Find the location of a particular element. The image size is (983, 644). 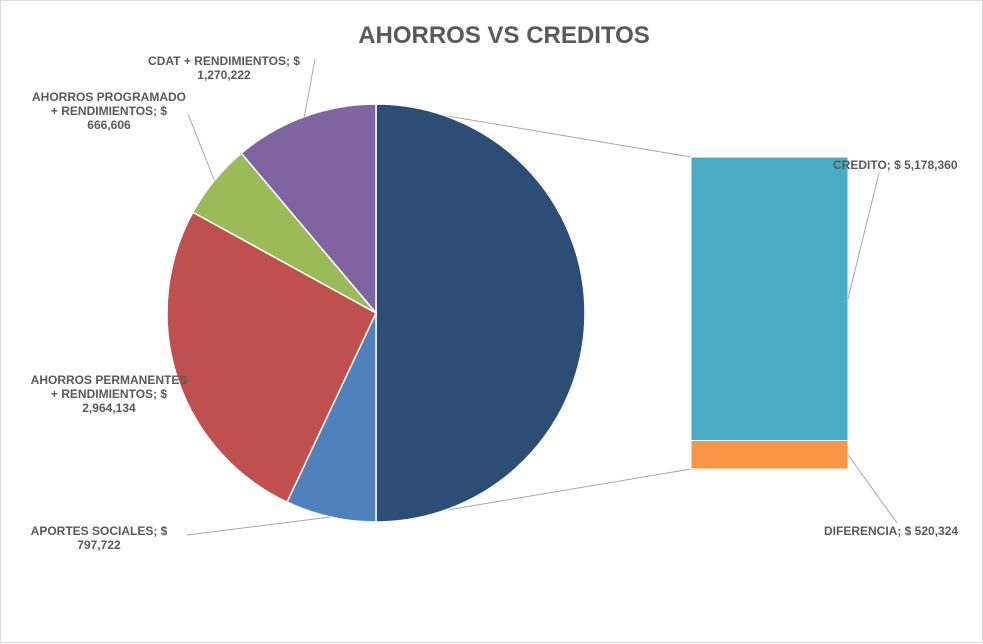

bar-segments is located at coordinates (769, 313).